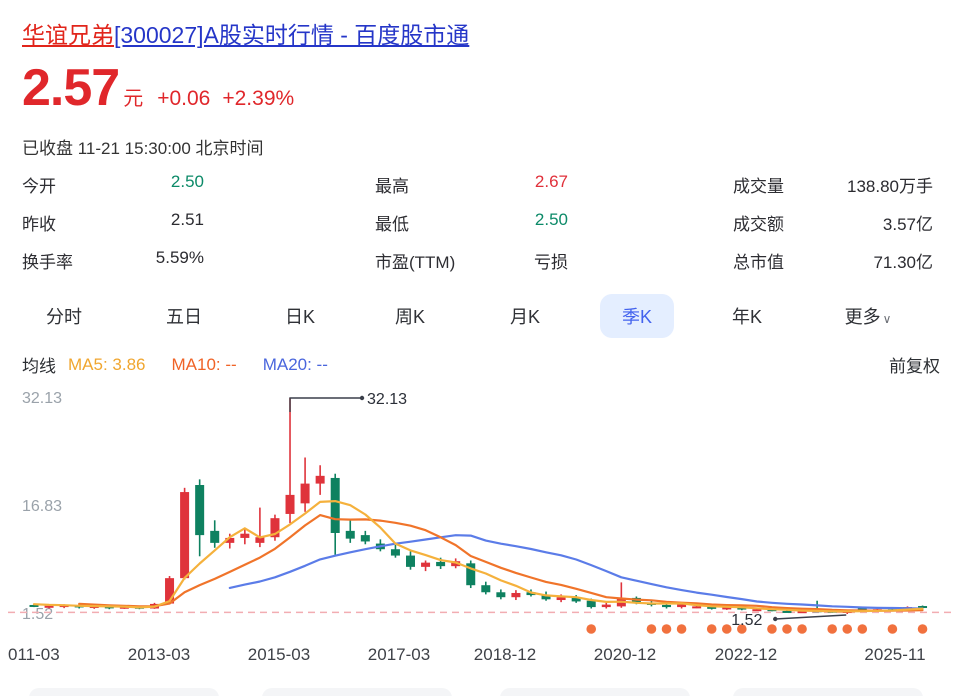 Image resolution: width=962 pixels, height=696 pixels. What do you see at coordinates (37, 614) in the screenshot?
I see `y-axis-label: 1.52` at bounding box center [37, 614].